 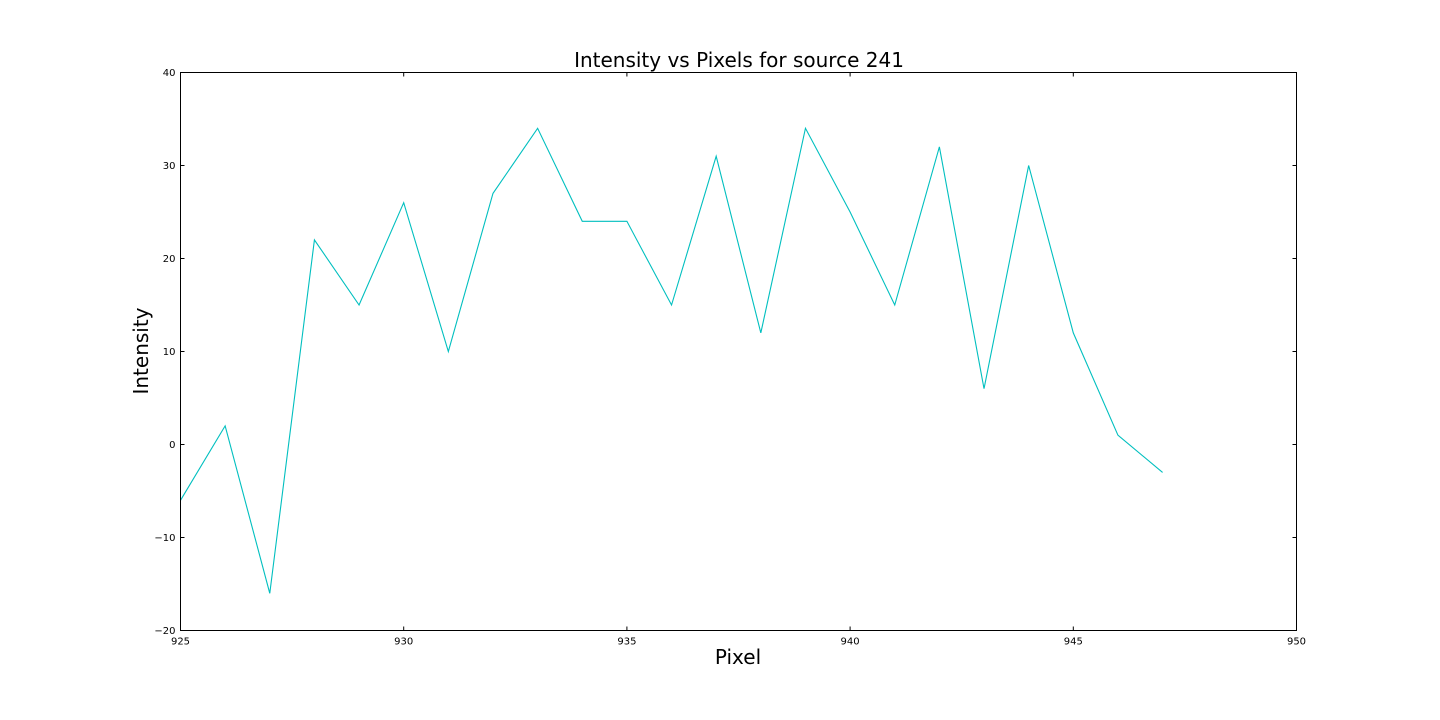 I want to click on x-tick-label: 940, so click(x=850, y=642).